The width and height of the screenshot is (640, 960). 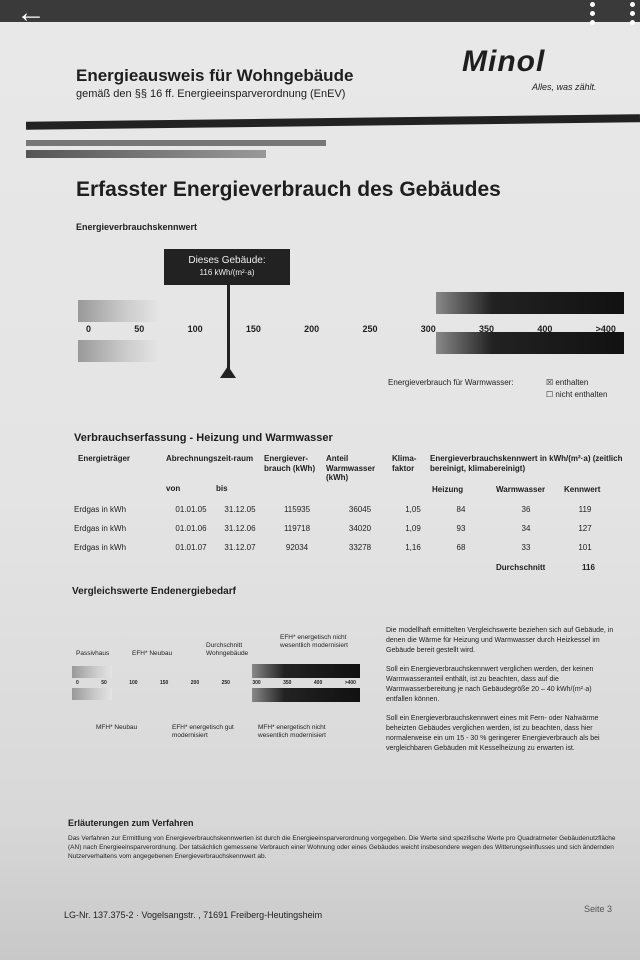 What do you see at coordinates (31, 14) in the screenshot?
I see `arrow-left-icon: ←` at bounding box center [31, 14].